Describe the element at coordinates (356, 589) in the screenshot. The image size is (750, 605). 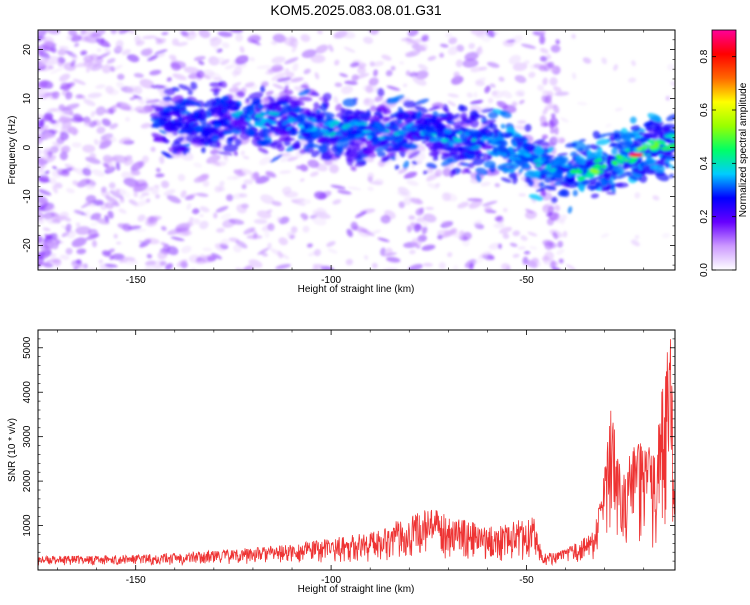
I see `snr-xlabel: Height of straight line (km)` at that location.